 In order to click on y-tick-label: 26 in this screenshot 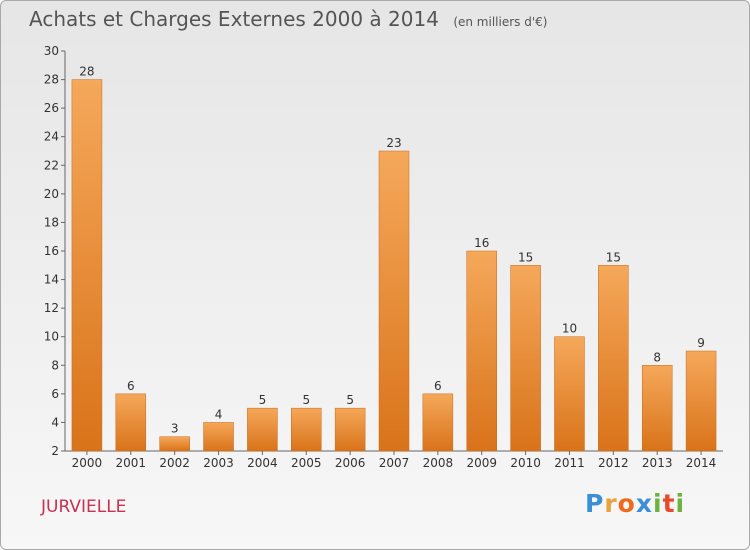, I will do `click(51, 108)`.